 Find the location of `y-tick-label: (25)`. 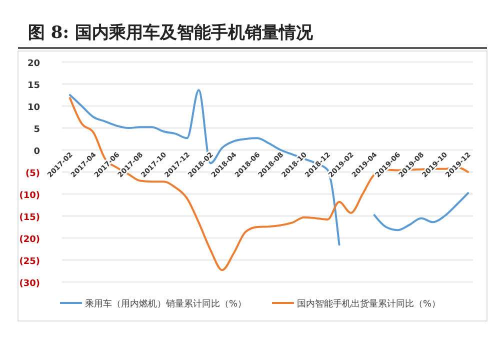

y-tick-label: (25) is located at coordinates (29, 262).